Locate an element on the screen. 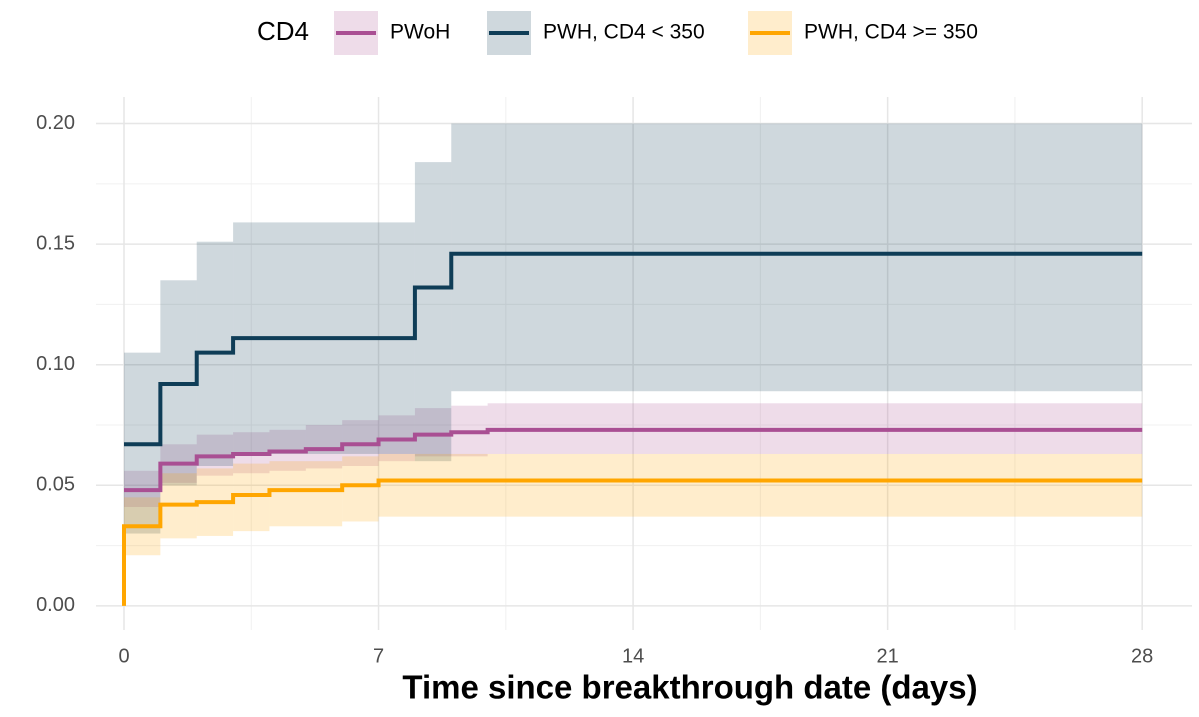 Image resolution: width=1199 pixels, height=717 pixels. x-tick-label: 0 is located at coordinates (123, 656).